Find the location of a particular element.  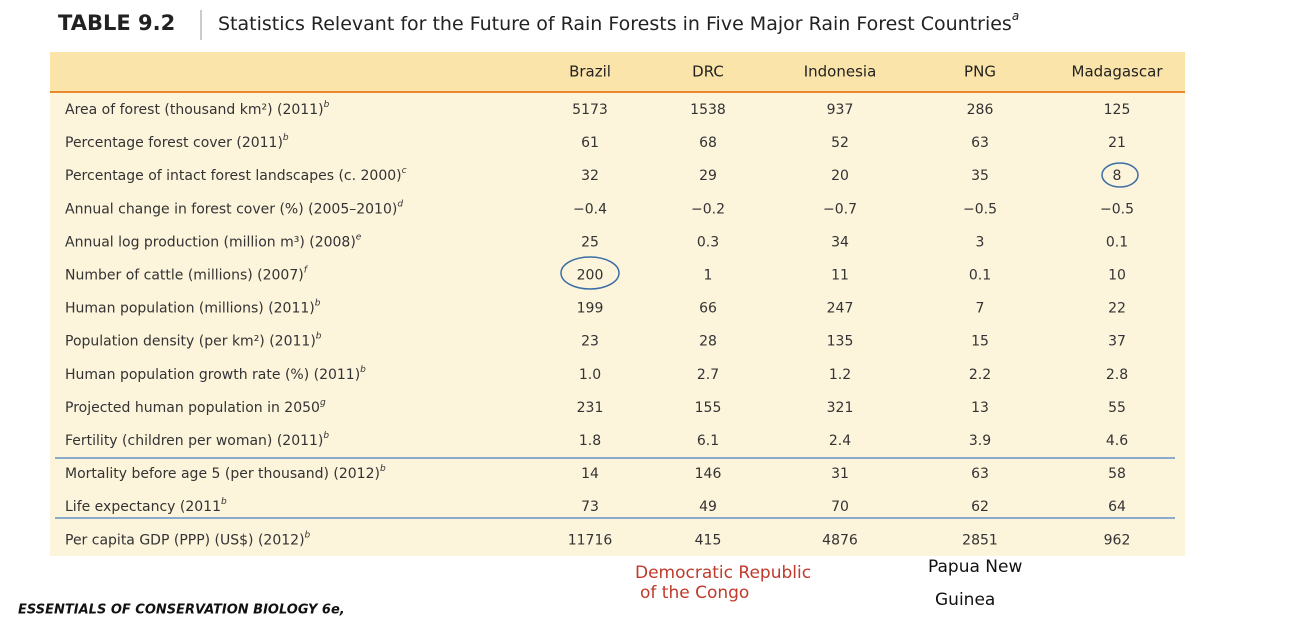

cell: 49 is located at coordinates (708, 507).